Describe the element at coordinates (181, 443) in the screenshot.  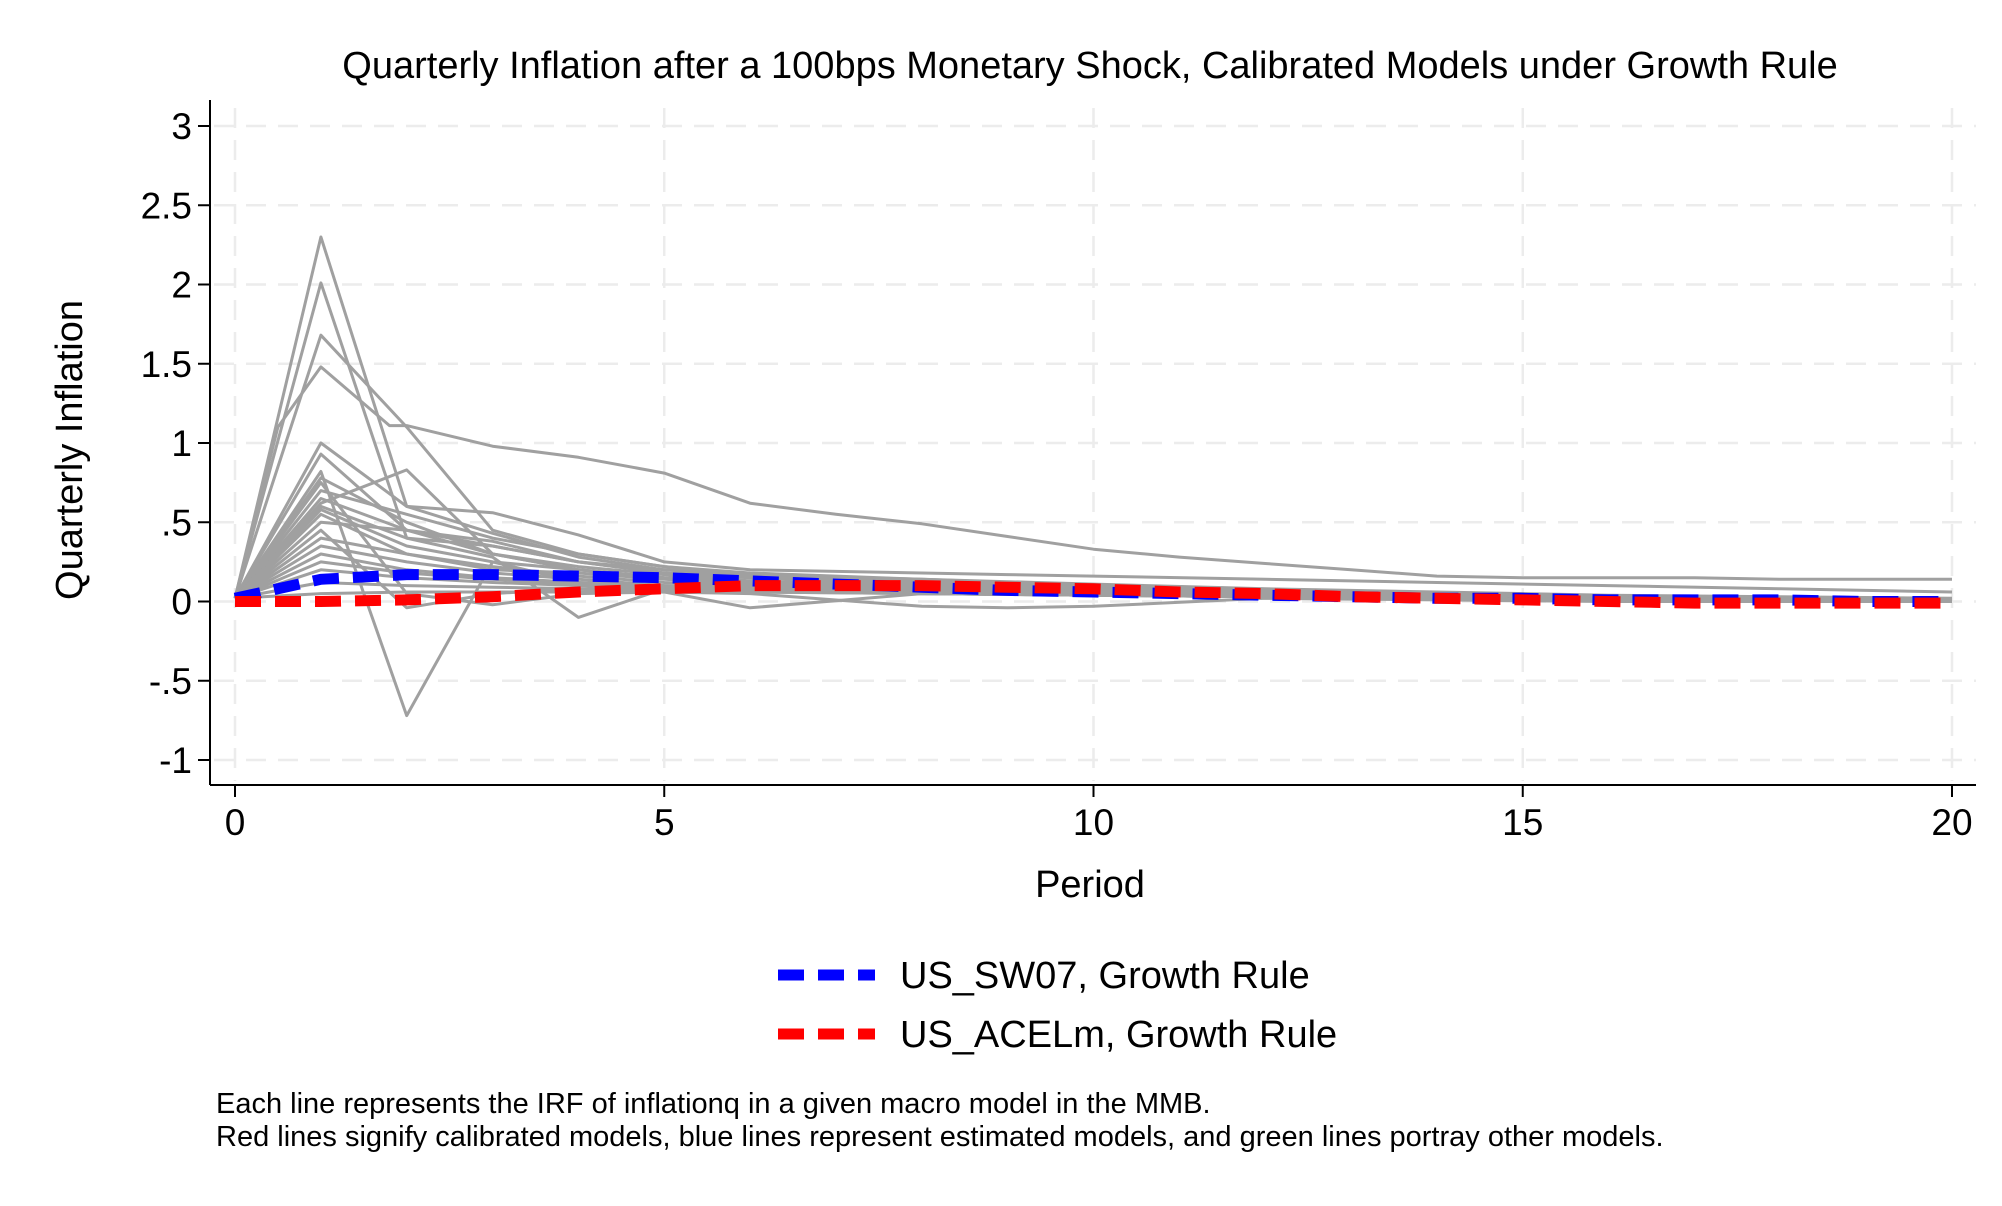
I see `y-tick-label: 1` at that location.